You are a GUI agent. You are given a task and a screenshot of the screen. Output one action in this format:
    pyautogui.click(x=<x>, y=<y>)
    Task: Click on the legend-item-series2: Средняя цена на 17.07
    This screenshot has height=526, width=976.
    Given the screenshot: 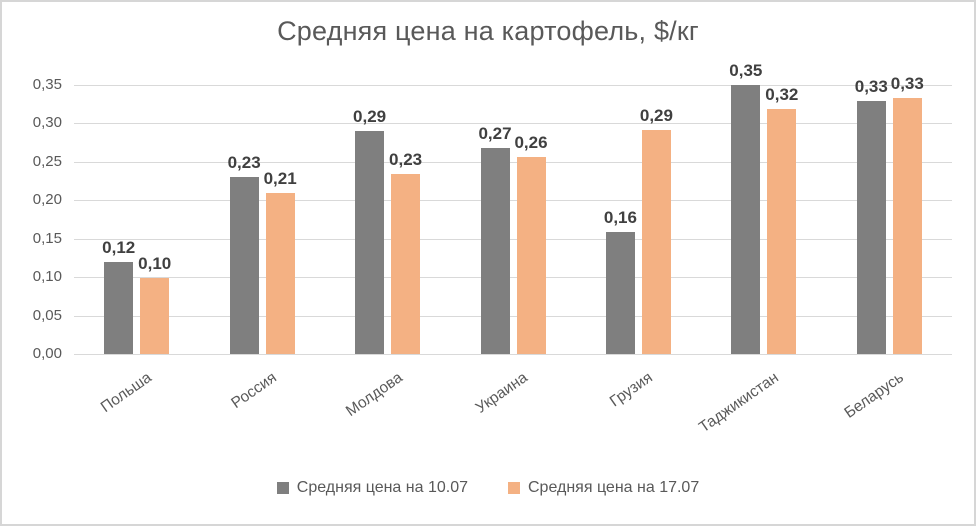 What is the action you would take?
    pyautogui.click(x=603, y=488)
    